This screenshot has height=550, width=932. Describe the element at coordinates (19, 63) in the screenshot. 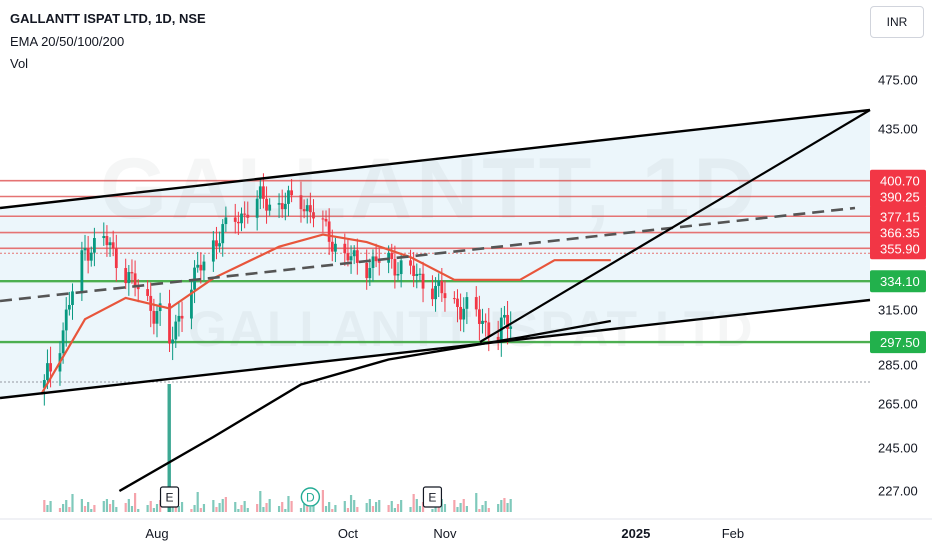

I see `volume-indicator-legend: Vol` at that location.